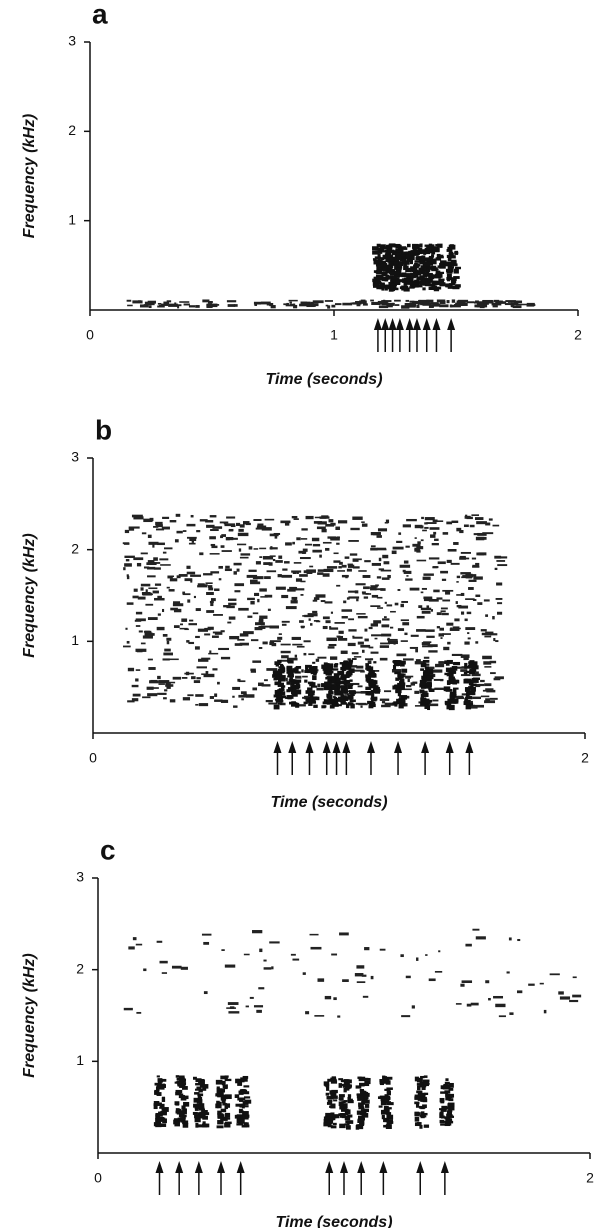 This screenshot has width=596, height=1228. I want to click on x-axis-label: Time (seconds), so click(323, 379).